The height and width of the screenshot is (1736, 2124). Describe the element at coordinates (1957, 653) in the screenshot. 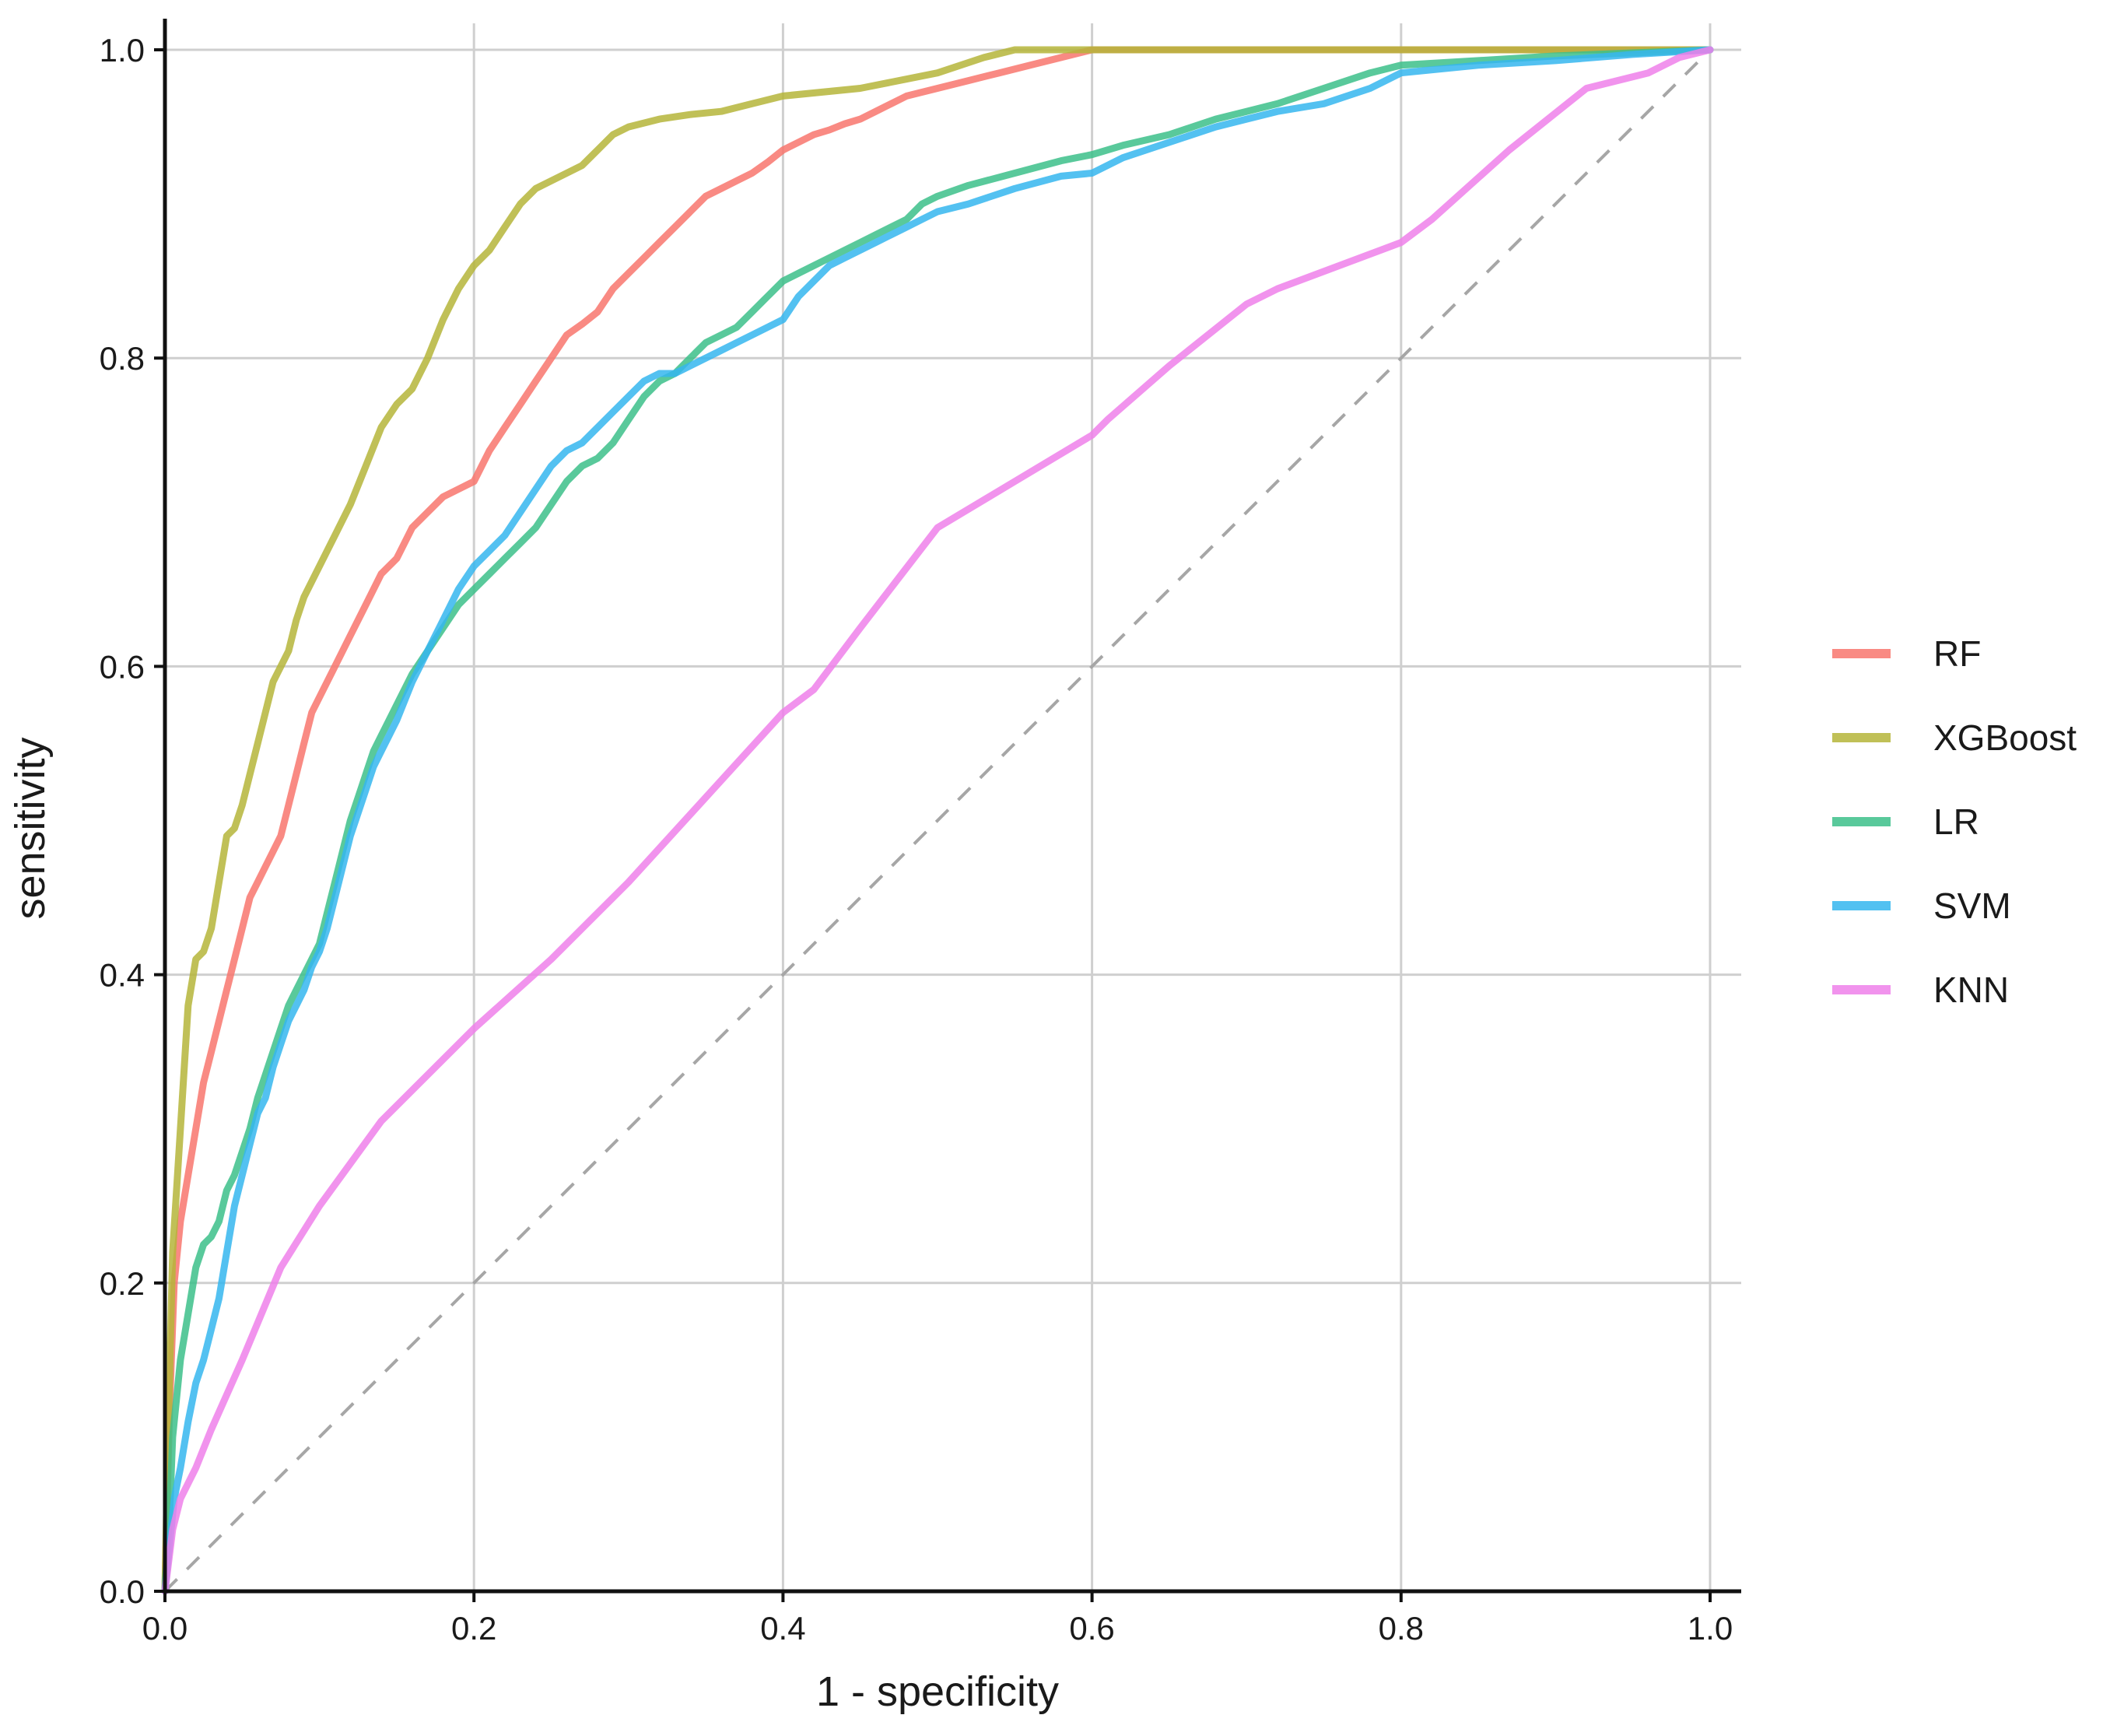

I see `legend-label-rf: RF` at that location.